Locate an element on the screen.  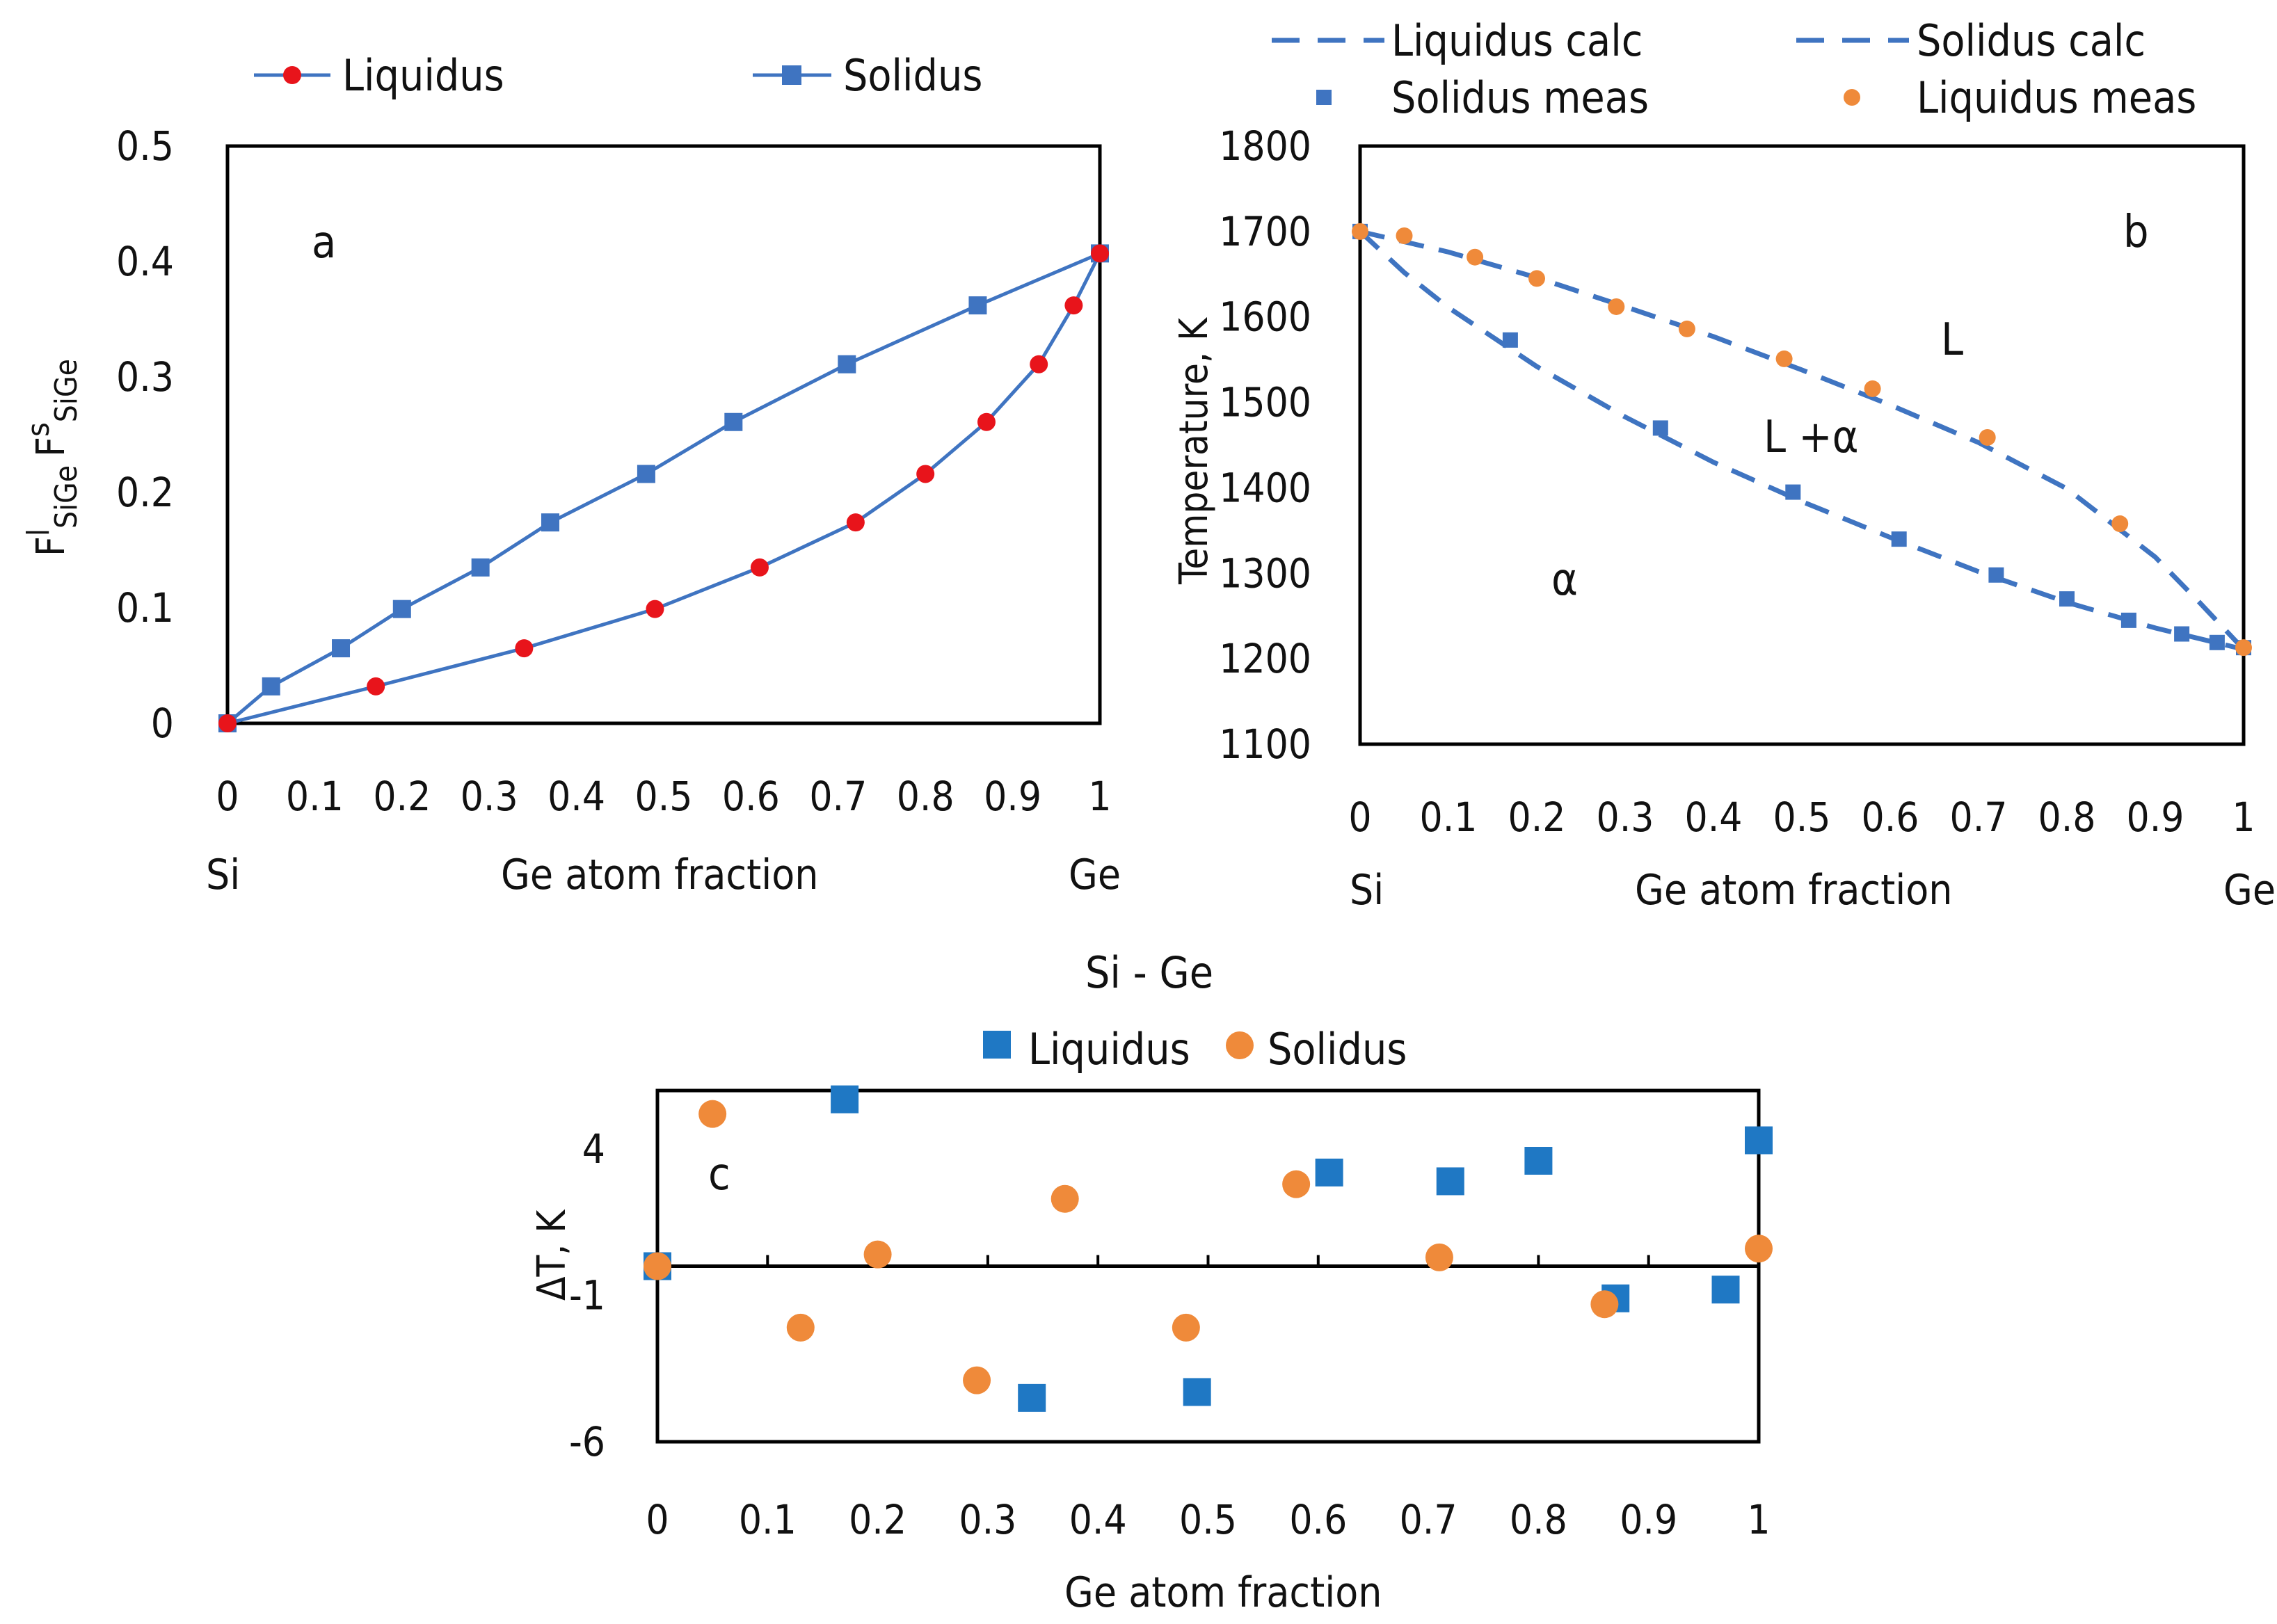
chart-b-y-tick-label: 1600 is located at coordinates (1265, 317).